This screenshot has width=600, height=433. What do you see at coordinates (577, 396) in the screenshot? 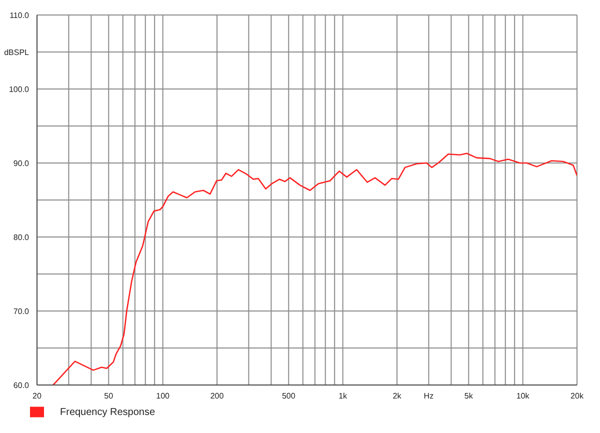
I see `x-tick-label: 20k` at bounding box center [577, 396].